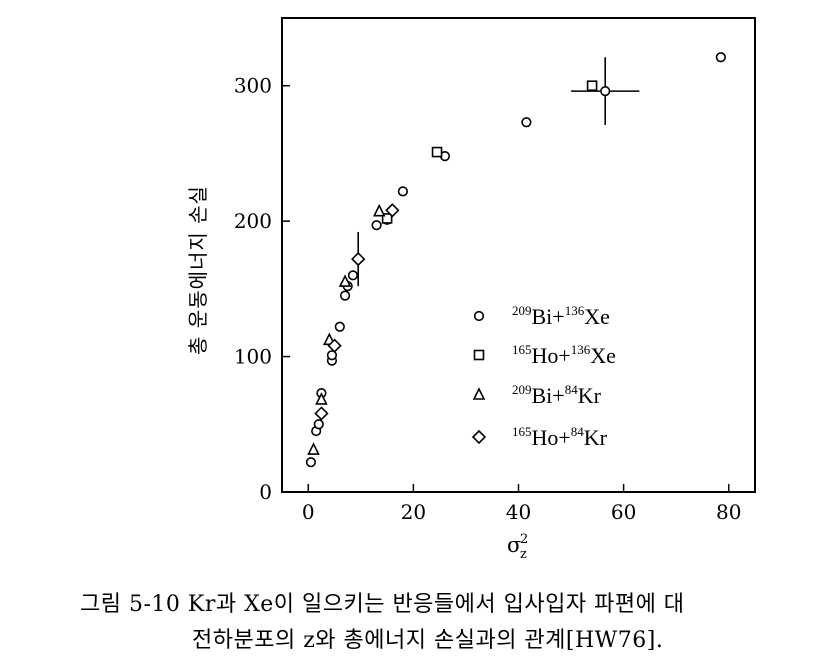  What do you see at coordinates (413, 512) in the screenshot?
I see `x-tick-label: 20` at bounding box center [413, 512].